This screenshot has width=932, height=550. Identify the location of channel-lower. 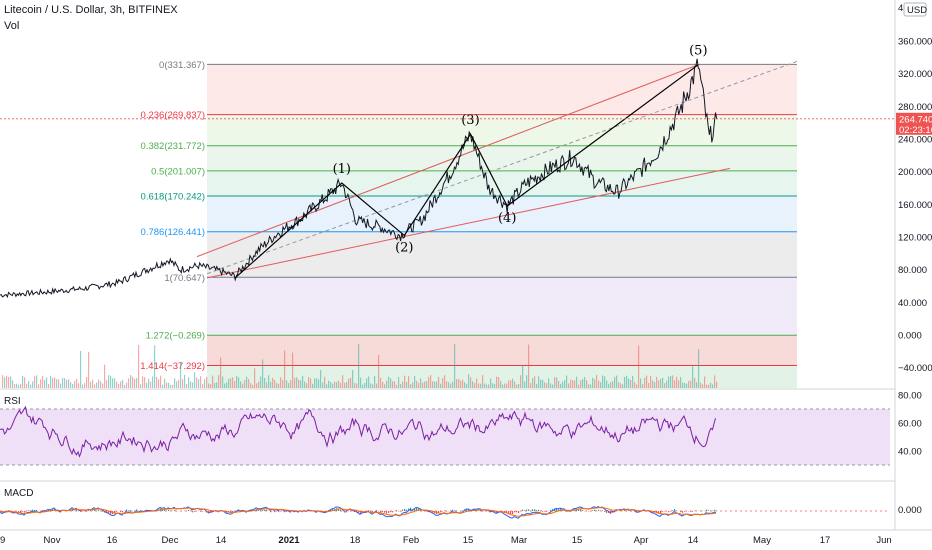
(468, 223).